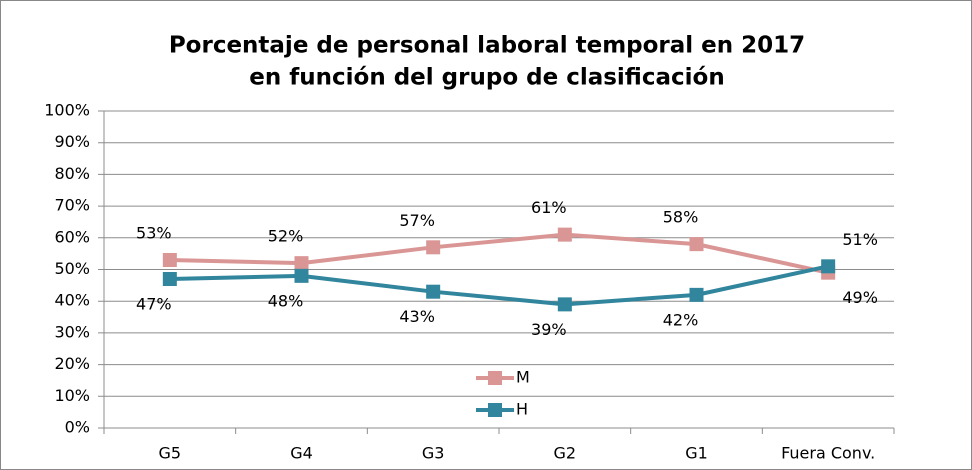 This screenshot has width=972, height=470. I want to click on y-tick-label: 0%, so click(77, 427).